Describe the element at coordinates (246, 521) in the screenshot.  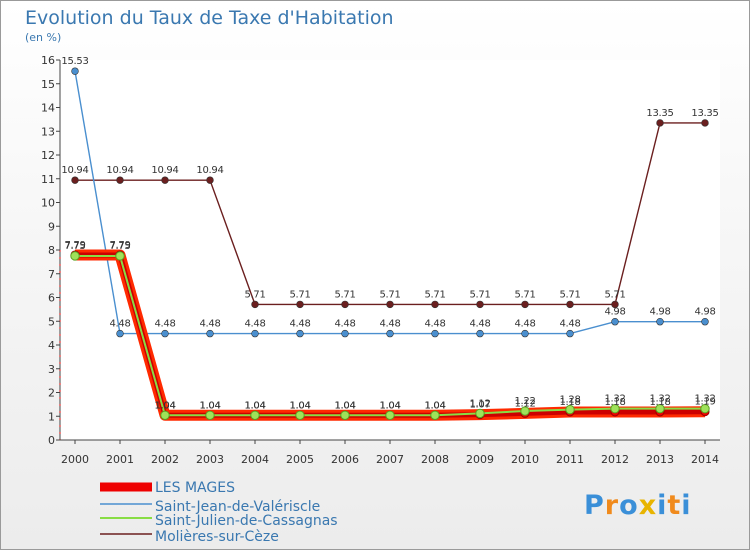
I see `legend-label: Saint-Julien-de-Cassagnas` at that location.